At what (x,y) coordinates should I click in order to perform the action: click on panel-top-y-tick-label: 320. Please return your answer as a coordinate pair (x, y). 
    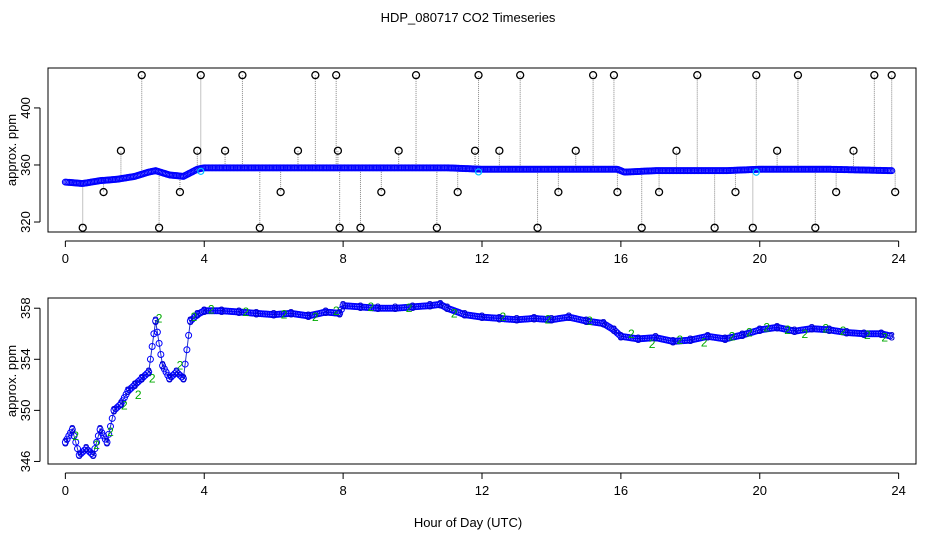
    Looking at the image, I should click on (25, 222).